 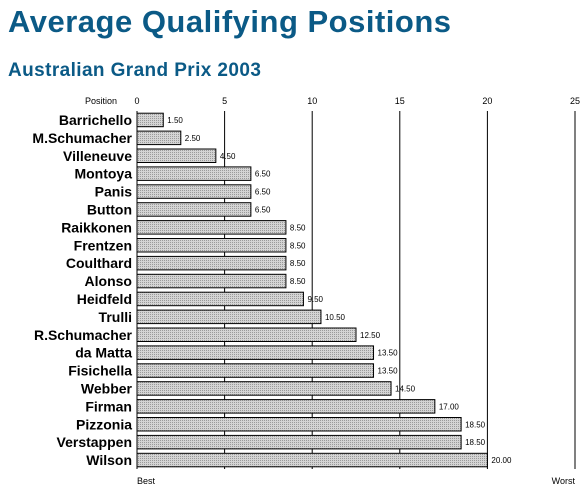 I want to click on bar-Firman, so click(x=286, y=406).